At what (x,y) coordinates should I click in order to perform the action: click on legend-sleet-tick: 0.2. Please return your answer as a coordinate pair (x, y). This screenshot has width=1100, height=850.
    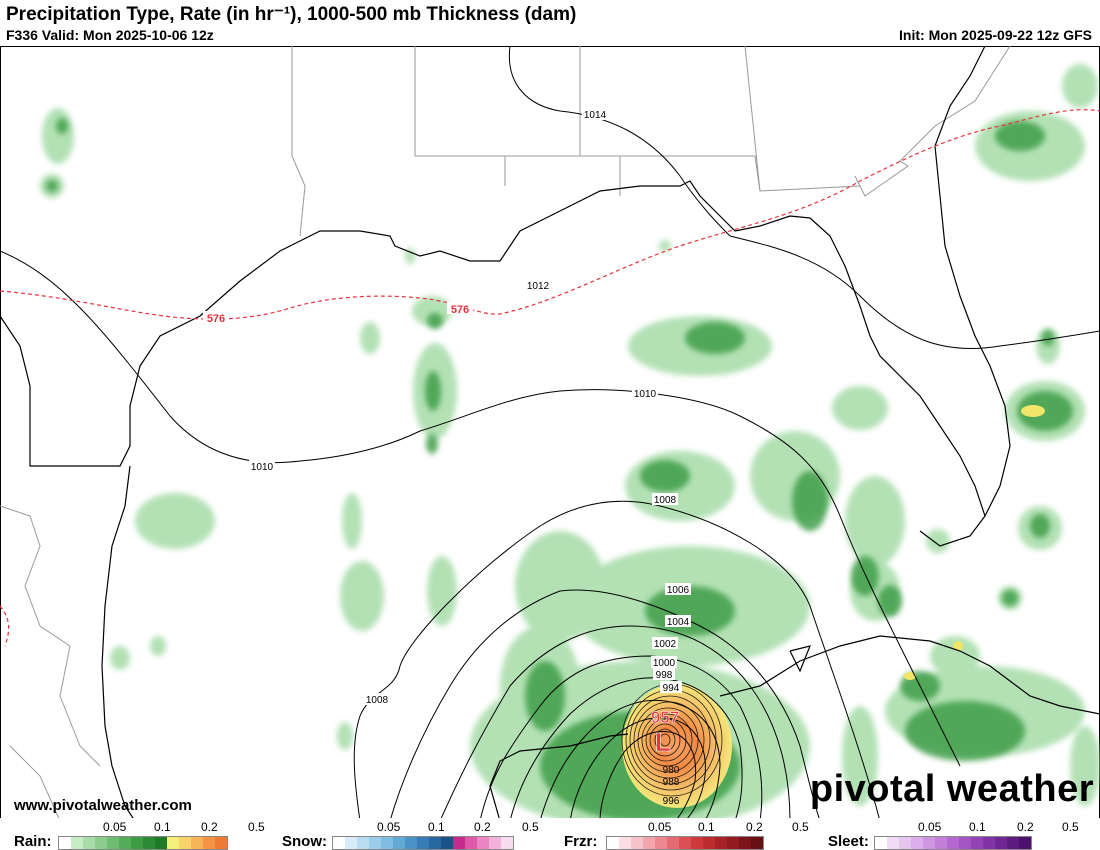
    Looking at the image, I should click on (1025, 827).